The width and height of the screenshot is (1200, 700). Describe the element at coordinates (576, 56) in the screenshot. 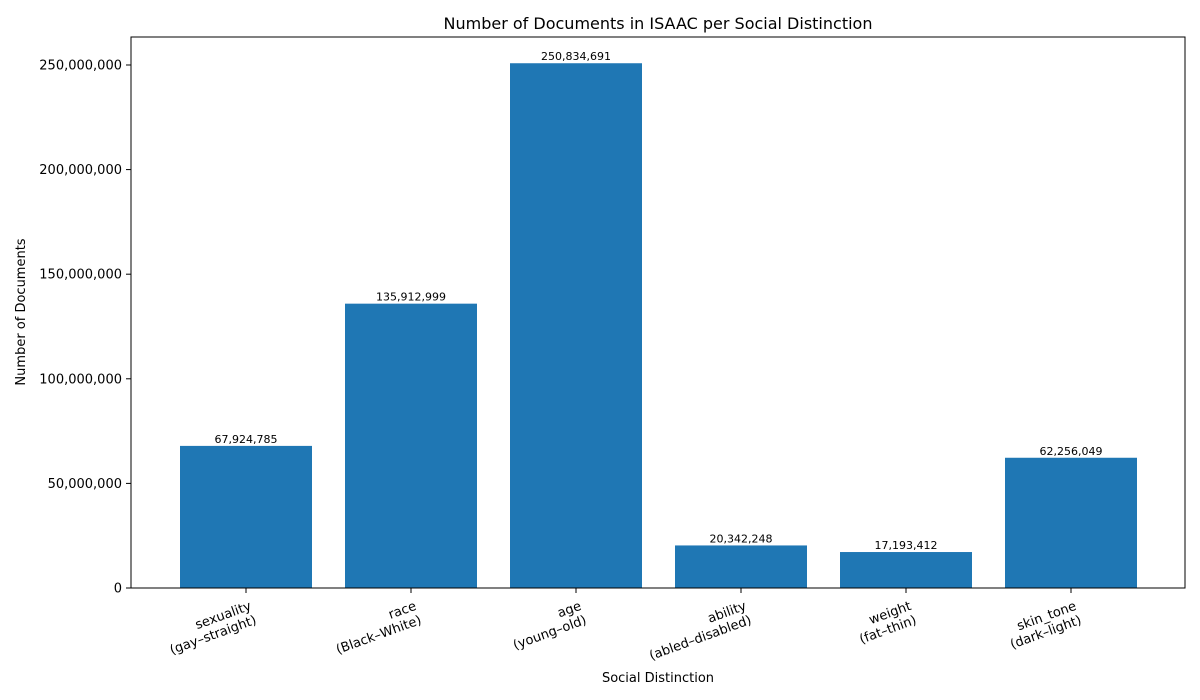

I see `bar-value-label-2: 250,834,691` at that location.